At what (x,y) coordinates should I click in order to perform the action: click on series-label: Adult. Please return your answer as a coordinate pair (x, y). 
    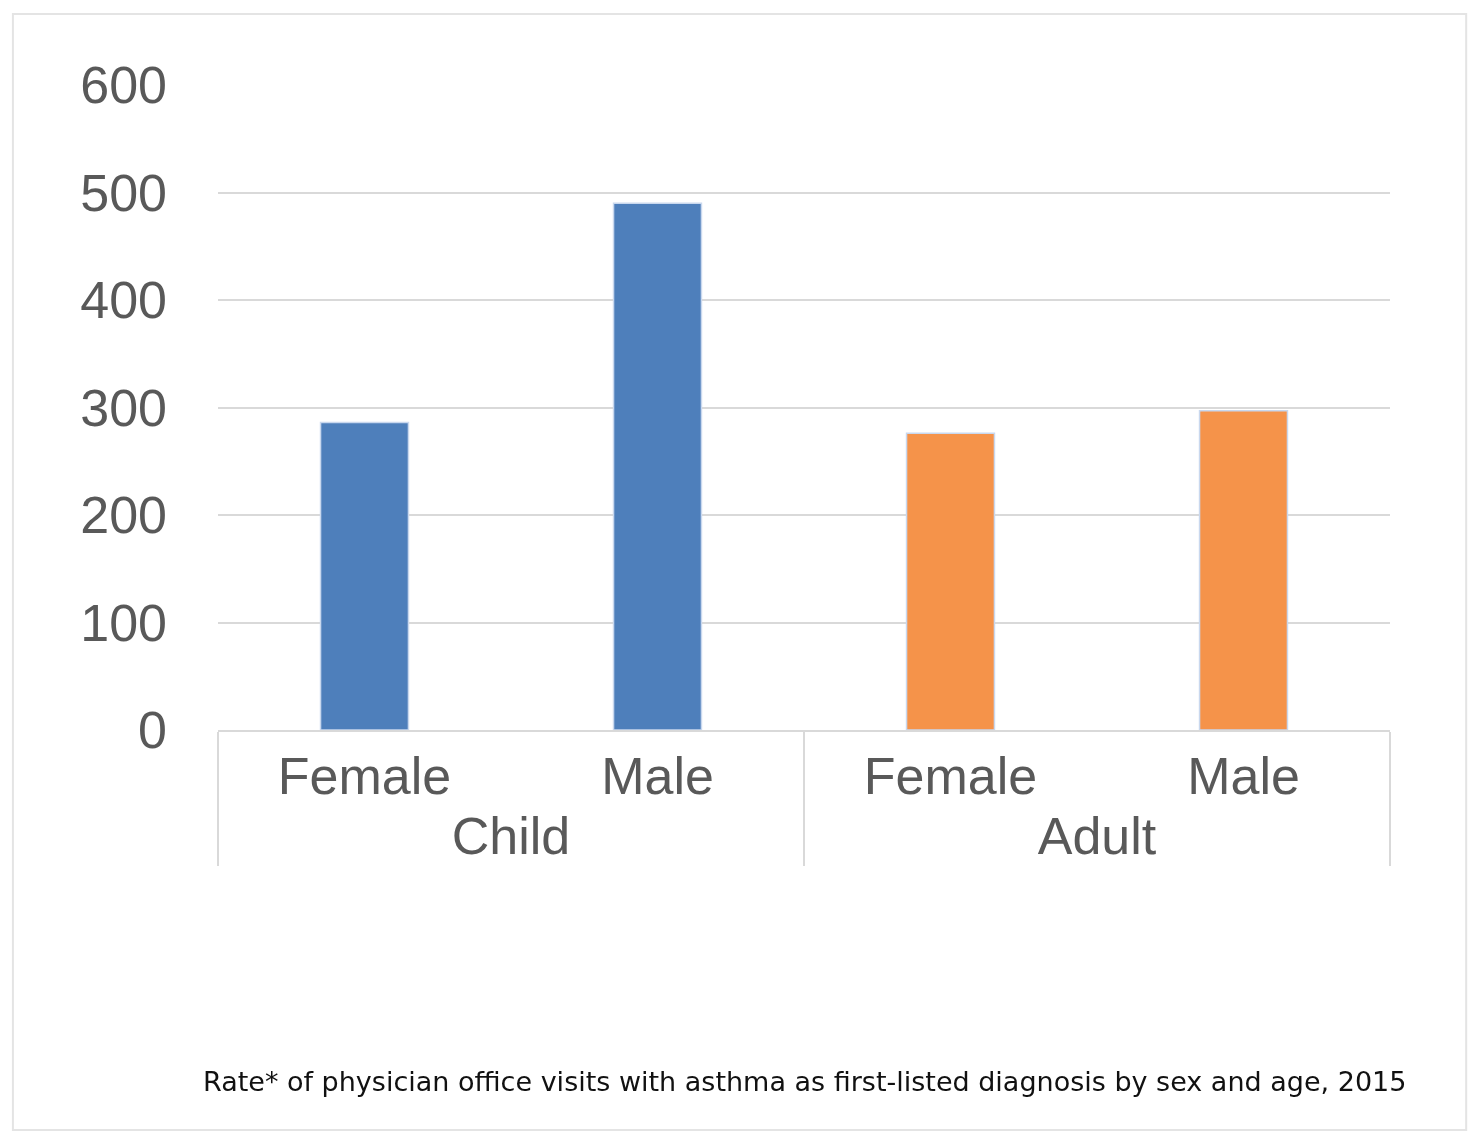
    Looking at the image, I should click on (1097, 836).